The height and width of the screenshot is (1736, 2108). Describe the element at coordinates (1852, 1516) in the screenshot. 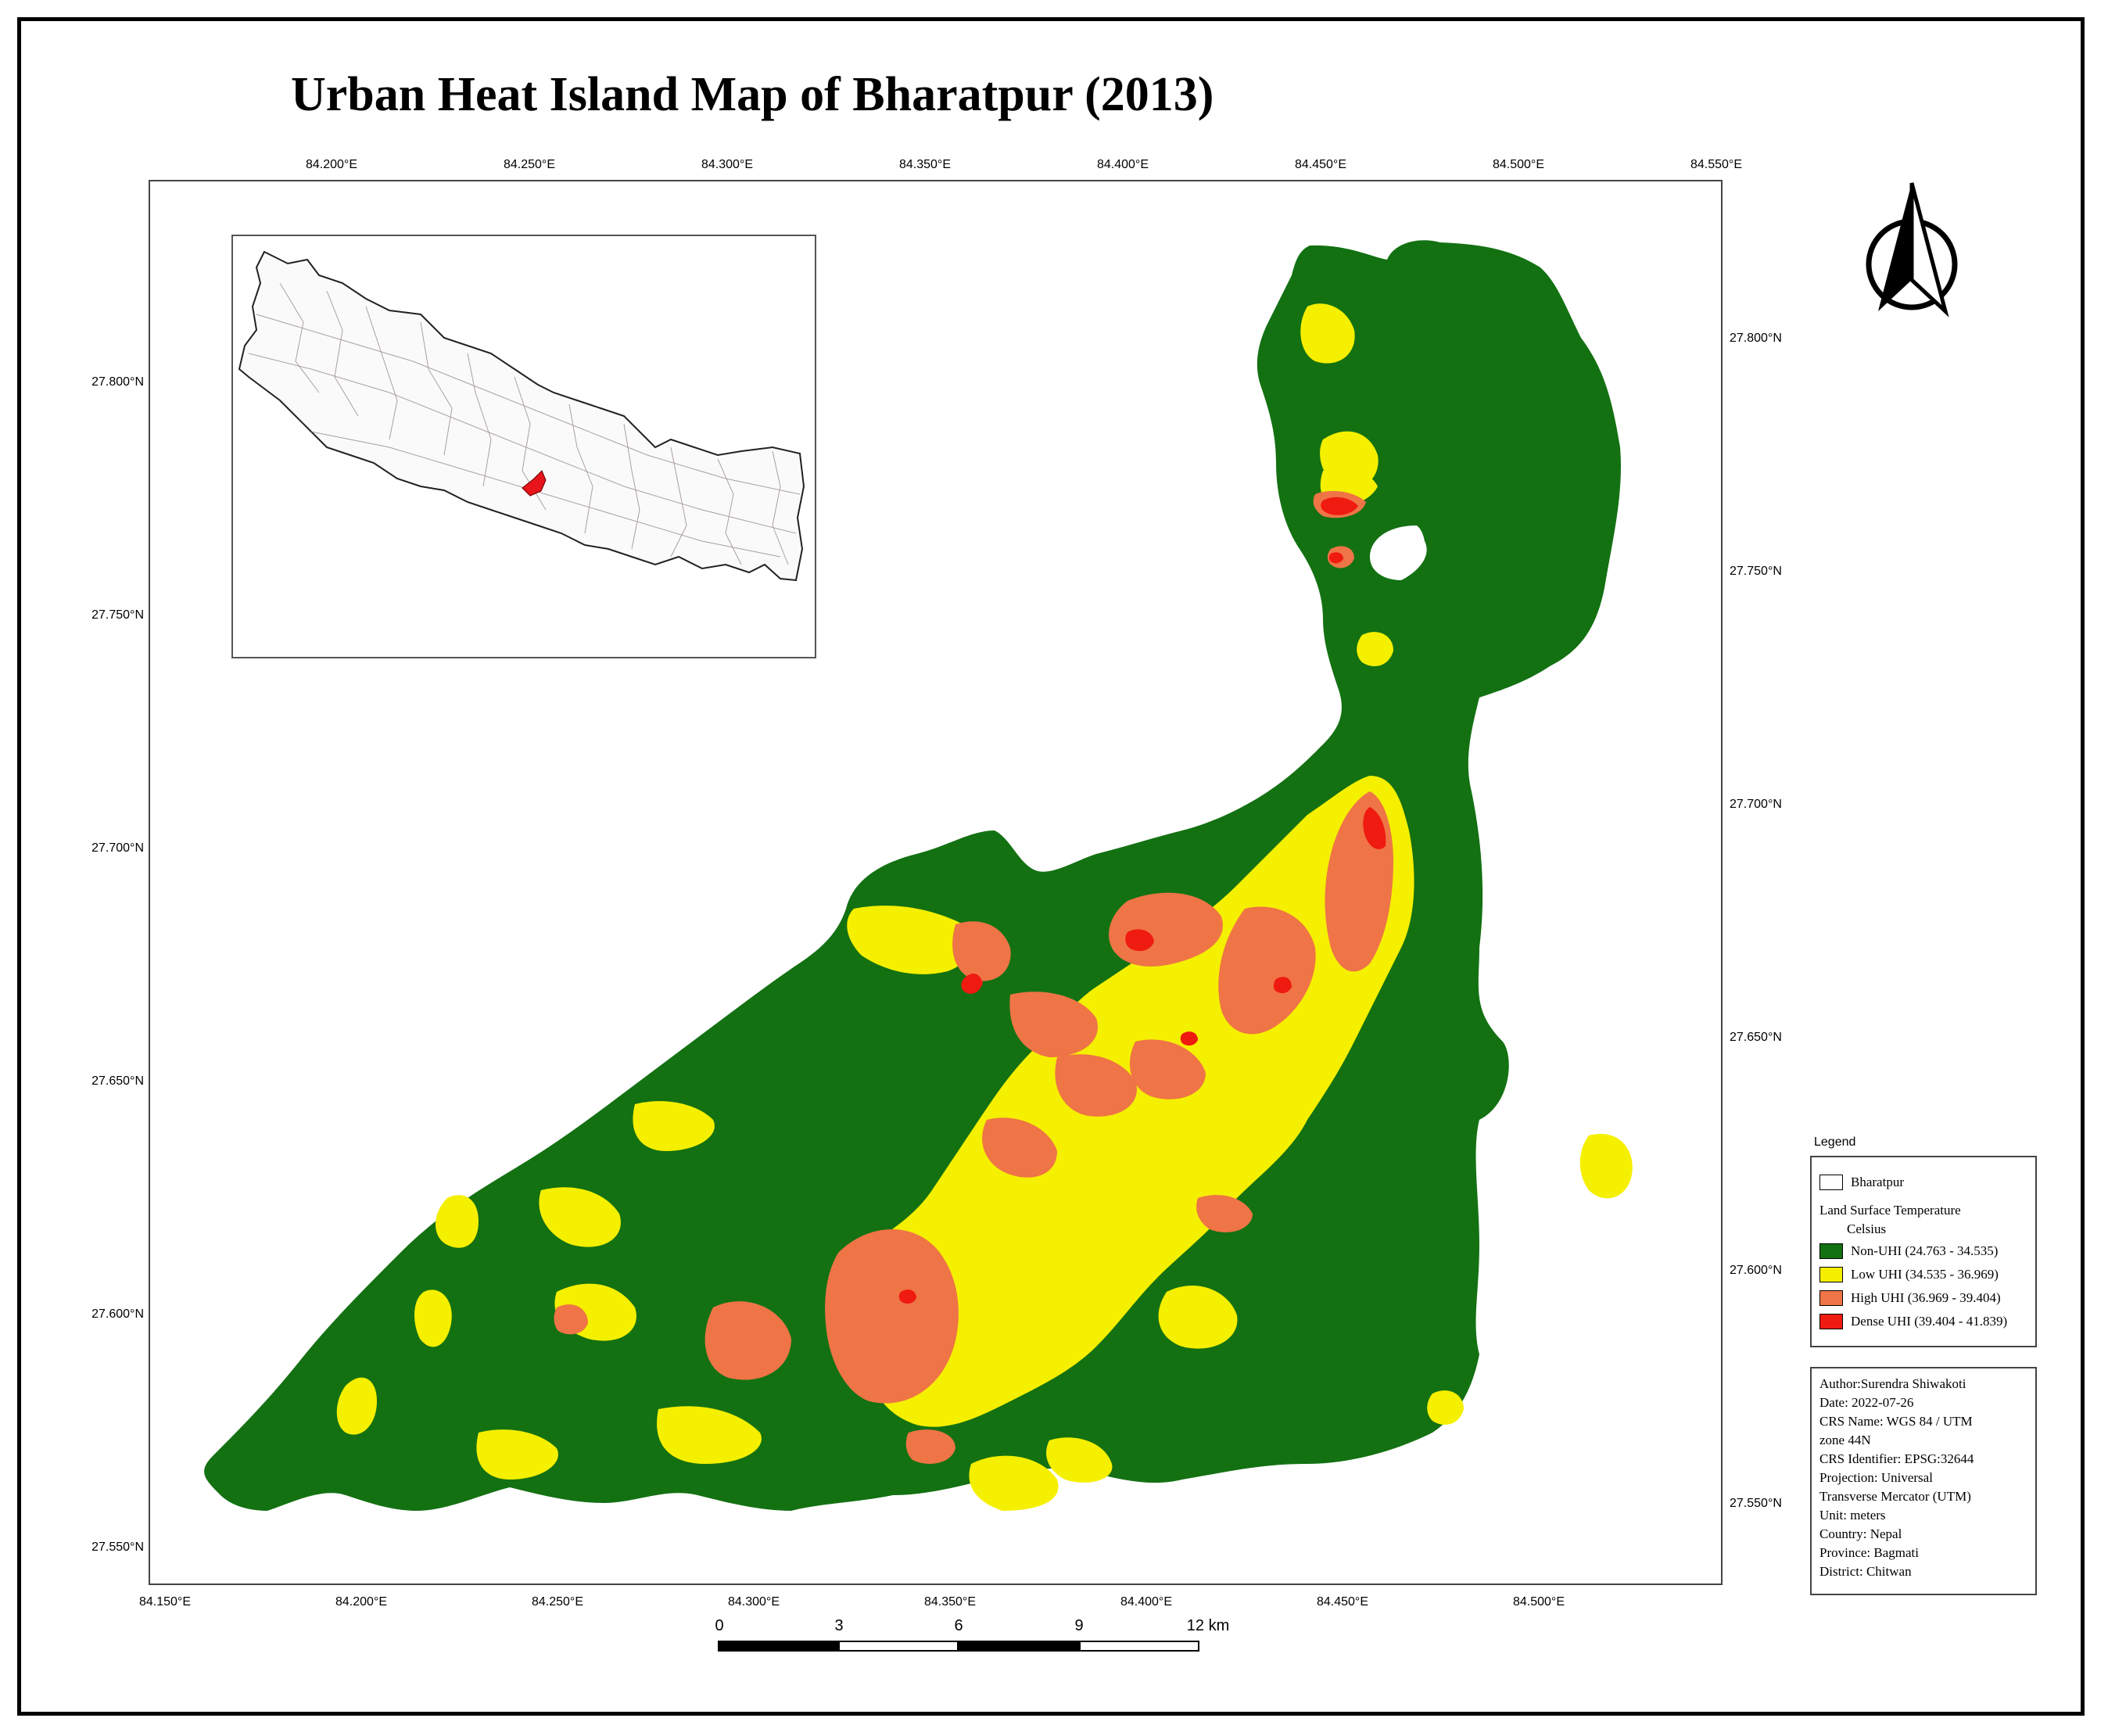

I see `metadata-line: Unit: meters` at that location.